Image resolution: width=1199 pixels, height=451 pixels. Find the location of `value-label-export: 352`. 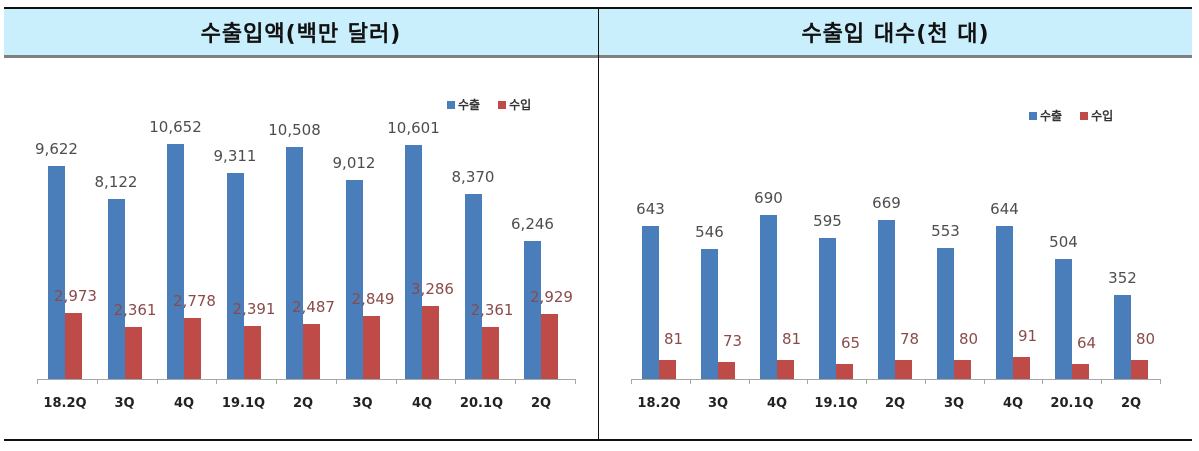

value-label-export: 352 is located at coordinates (1122, 278).